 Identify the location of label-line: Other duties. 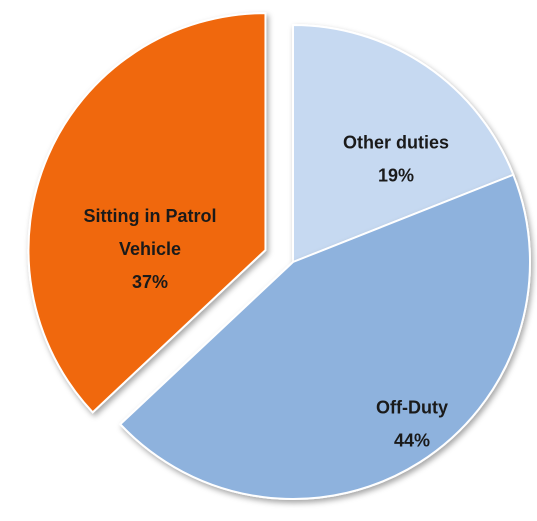
(396, 142).